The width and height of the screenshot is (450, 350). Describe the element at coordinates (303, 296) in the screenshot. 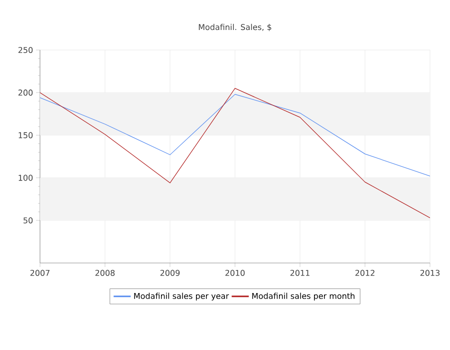

I see `legend-label: Modafinil sales per month` at that location.